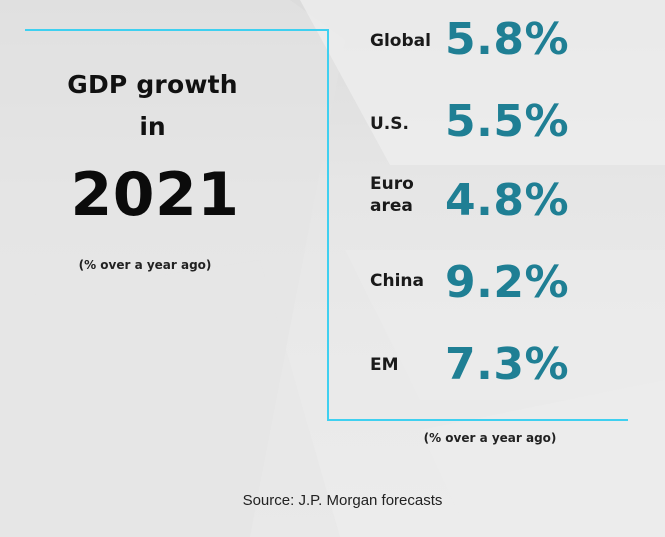 This screenshot has width=665, height=537. Describe the element at coordinates (389, 124) in the screenshot. I see `row-label: U.S.` at that location.